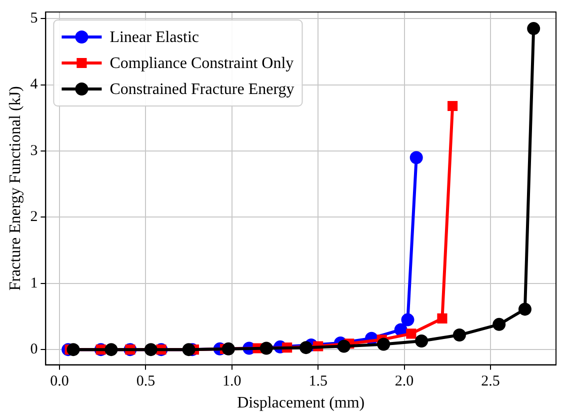 This screenshot has height=413, width=564. I want to click on x-tick-label: 2.5, so click(490, 382).